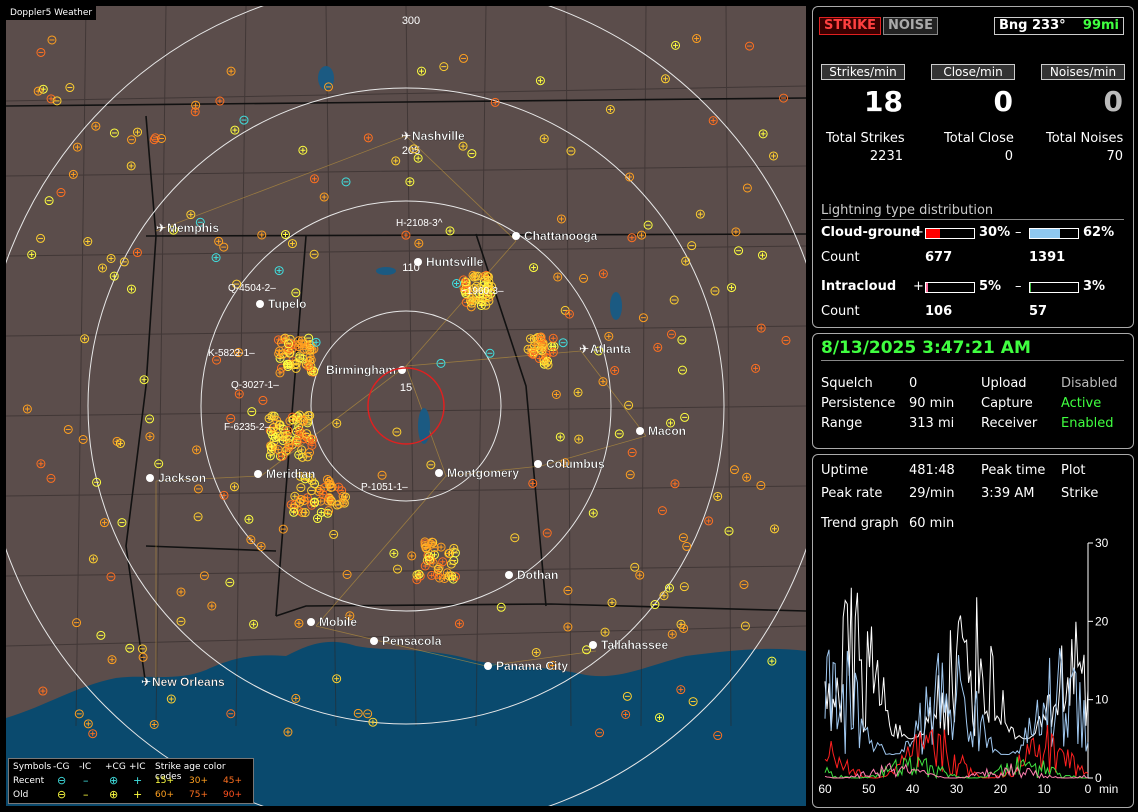 The width and height of the screenshot is (1138, 812). Describe the element at coordinates (374, 641) in the screenshot. I see `city-dot-icon` at that location.